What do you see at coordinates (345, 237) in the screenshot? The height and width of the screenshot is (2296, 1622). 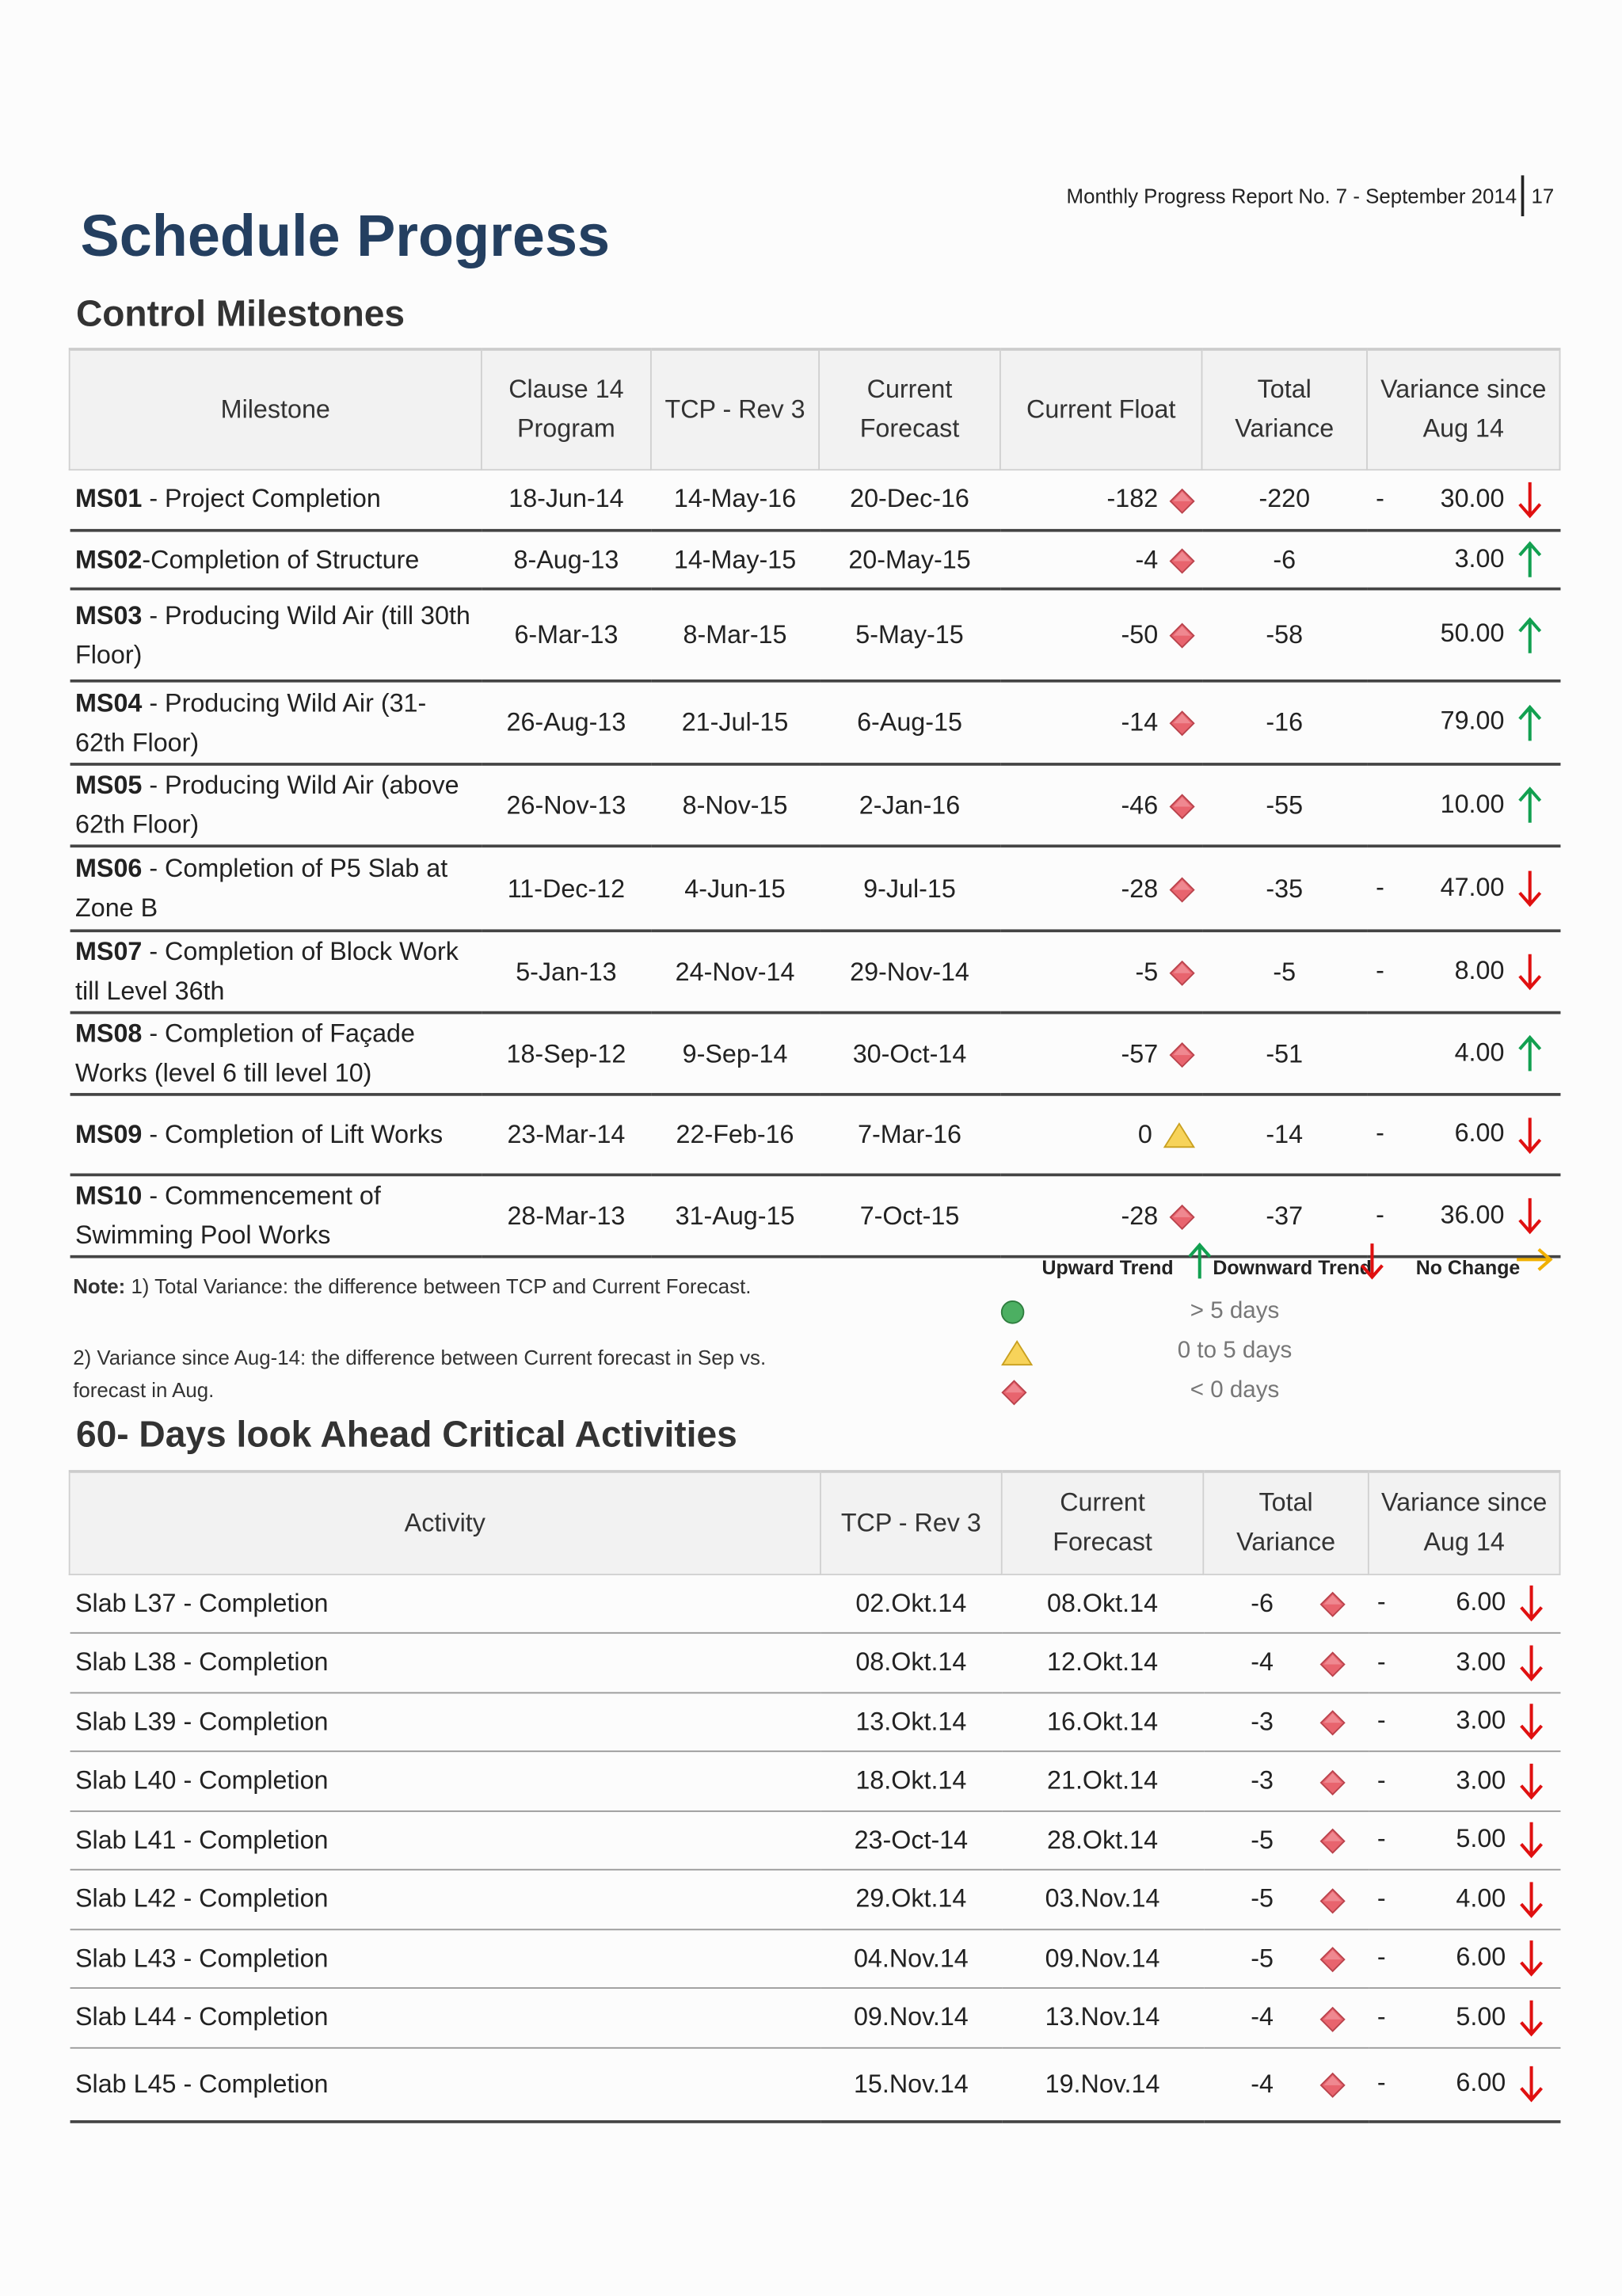 I see `page-title: Schedule Progress` at bounding box center [345, 237].